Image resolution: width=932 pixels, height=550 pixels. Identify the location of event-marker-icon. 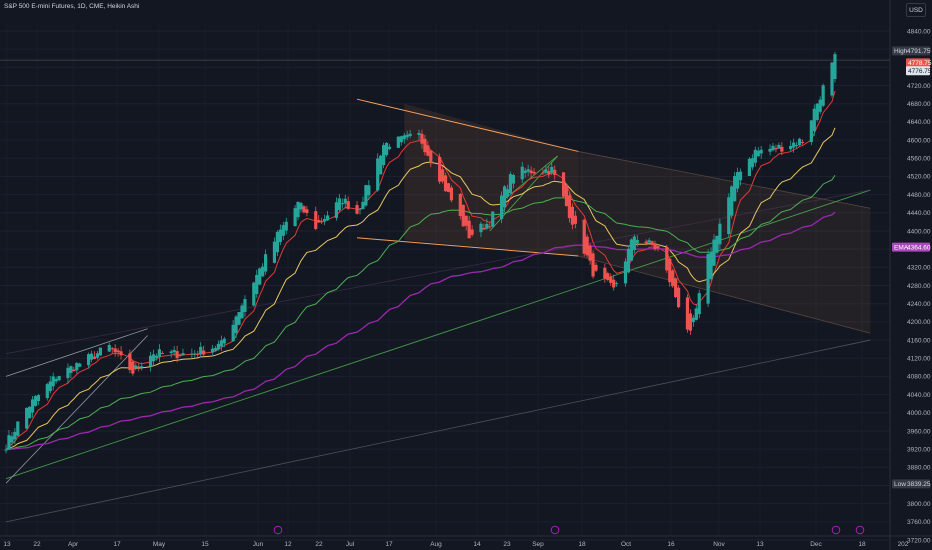
(555, 530).